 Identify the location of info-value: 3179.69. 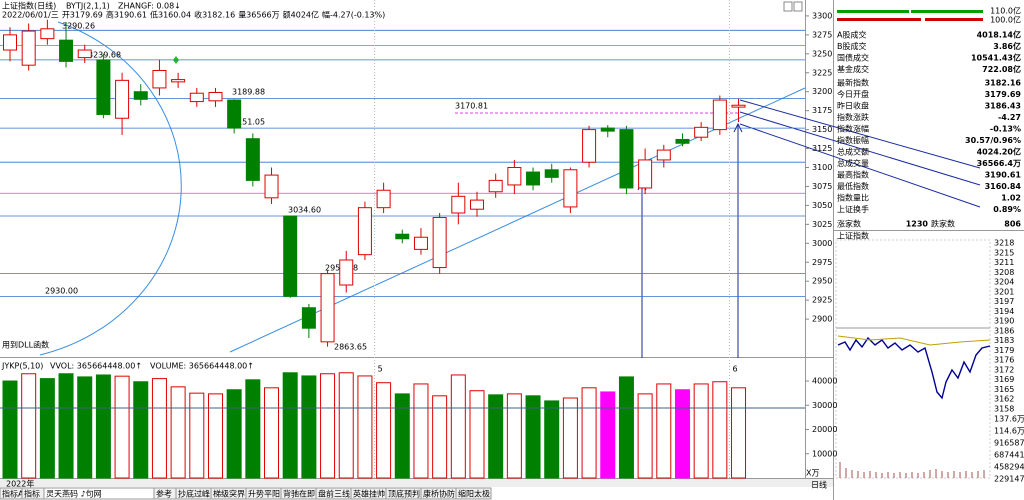
(1003, 94).